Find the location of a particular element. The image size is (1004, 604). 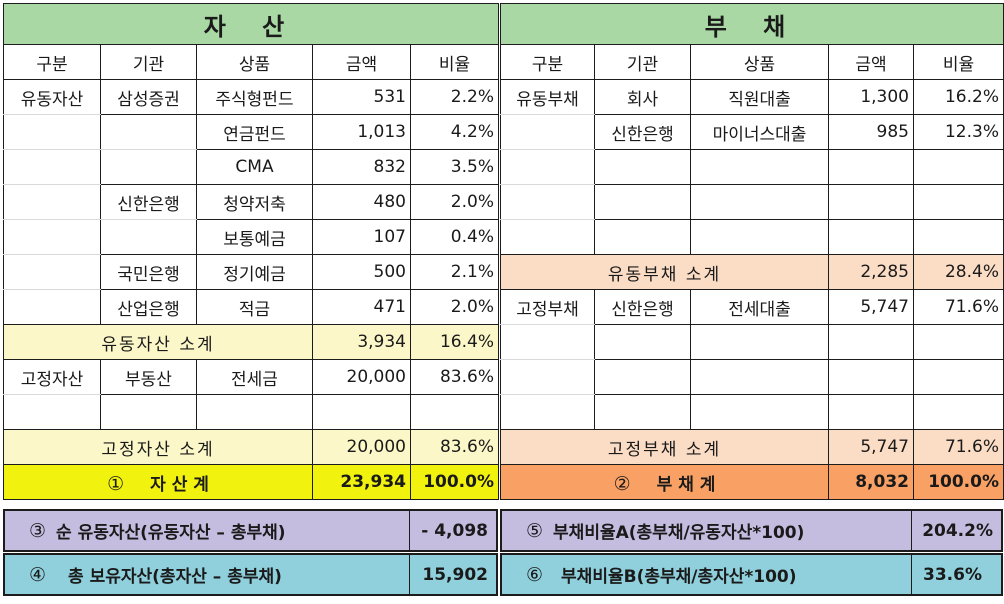

institution-cell: 회사 is located at coordinates (642, 97).